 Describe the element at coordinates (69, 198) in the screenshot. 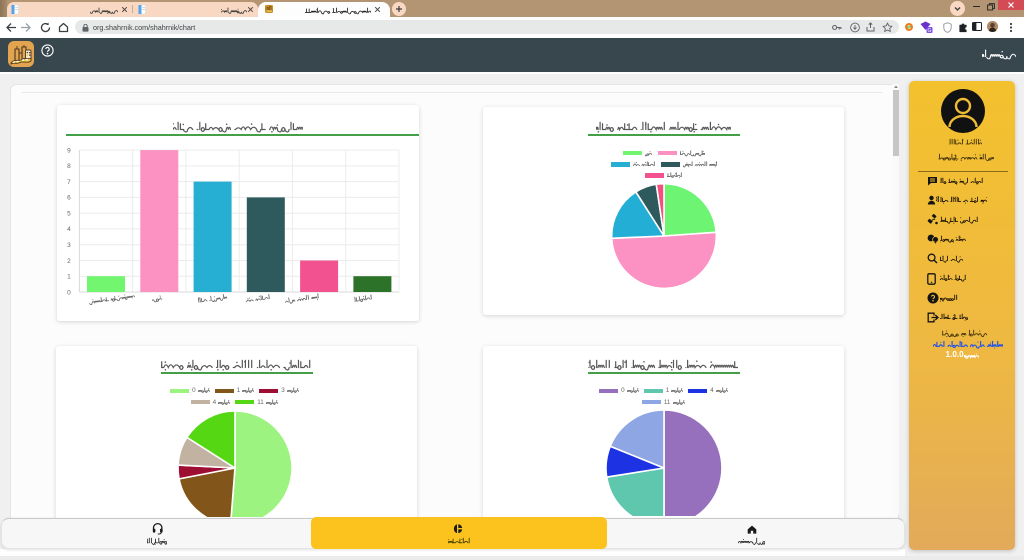

I see `svg-text: 6` at that location.